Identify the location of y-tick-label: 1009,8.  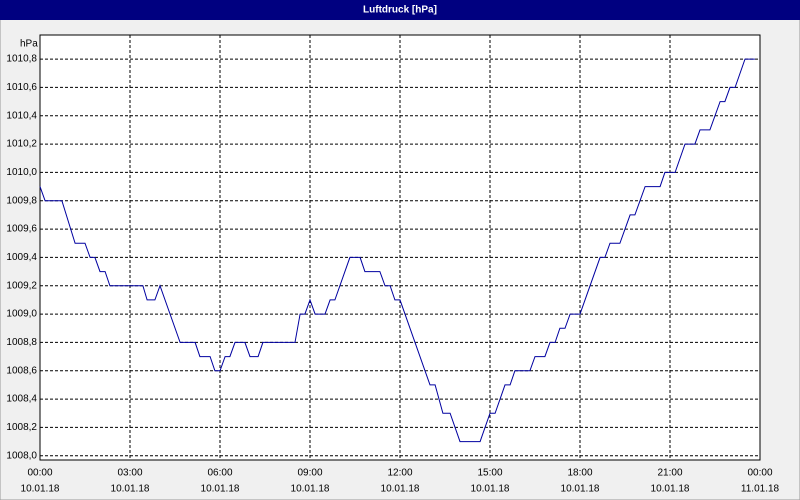
(21, 200).